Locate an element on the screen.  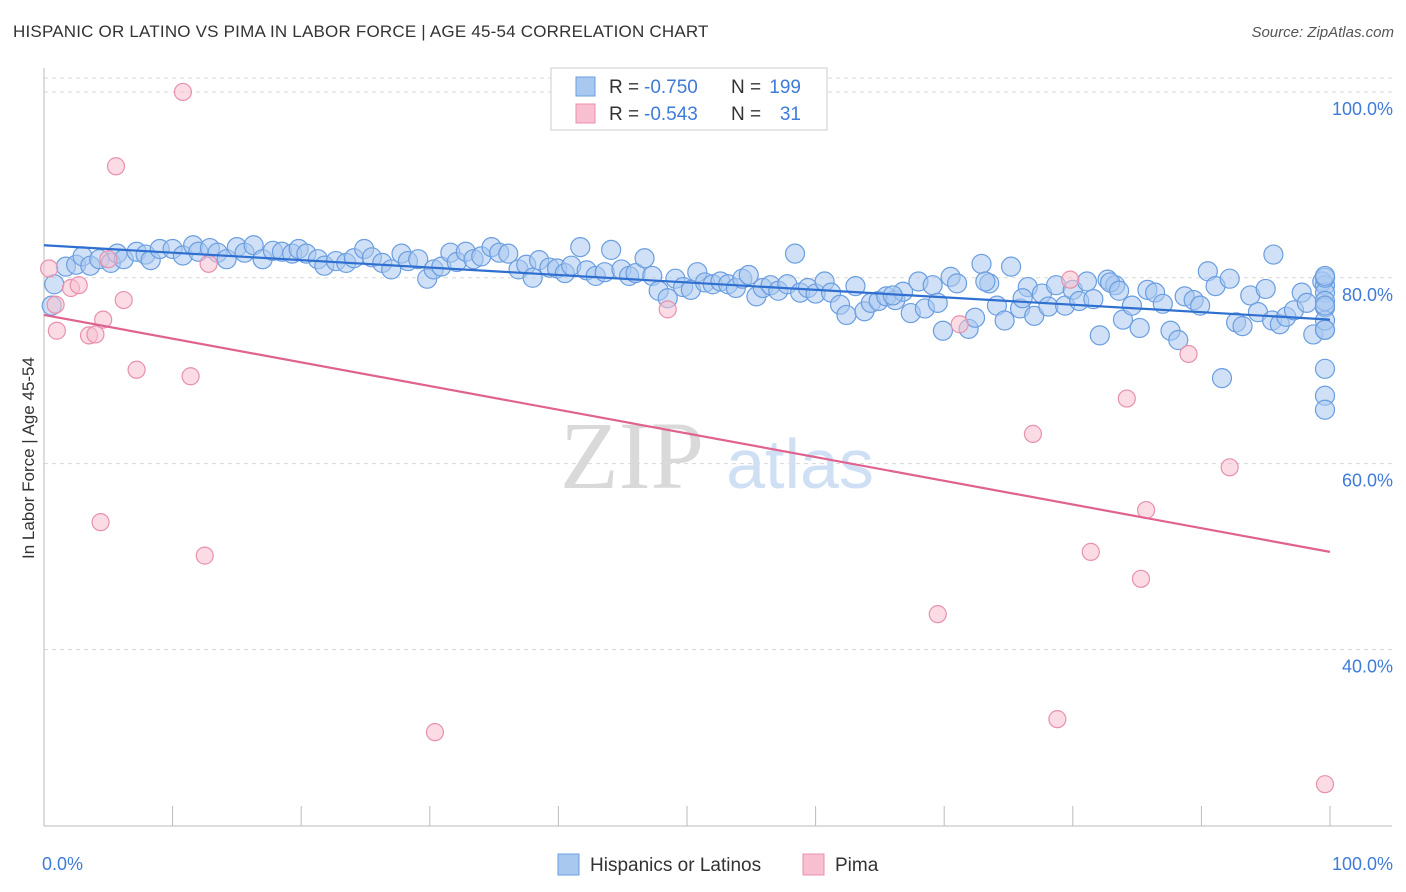
legend-n-value: 199 is located at coordinates (785, 87).